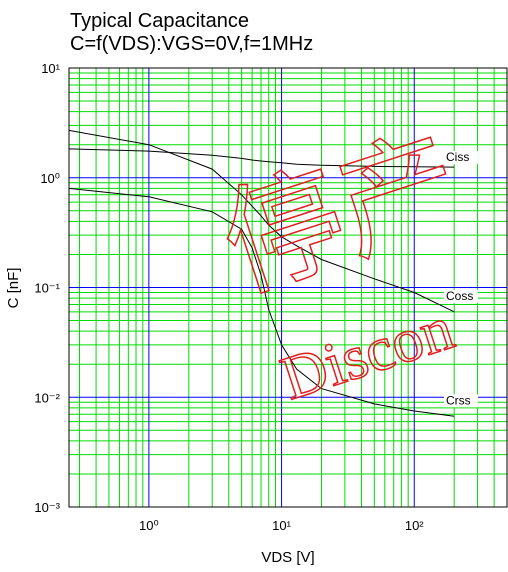 The width and height of the screenshot is (508, 572). I want to click on x-tick-label: 10⁰, so click(149, 525).